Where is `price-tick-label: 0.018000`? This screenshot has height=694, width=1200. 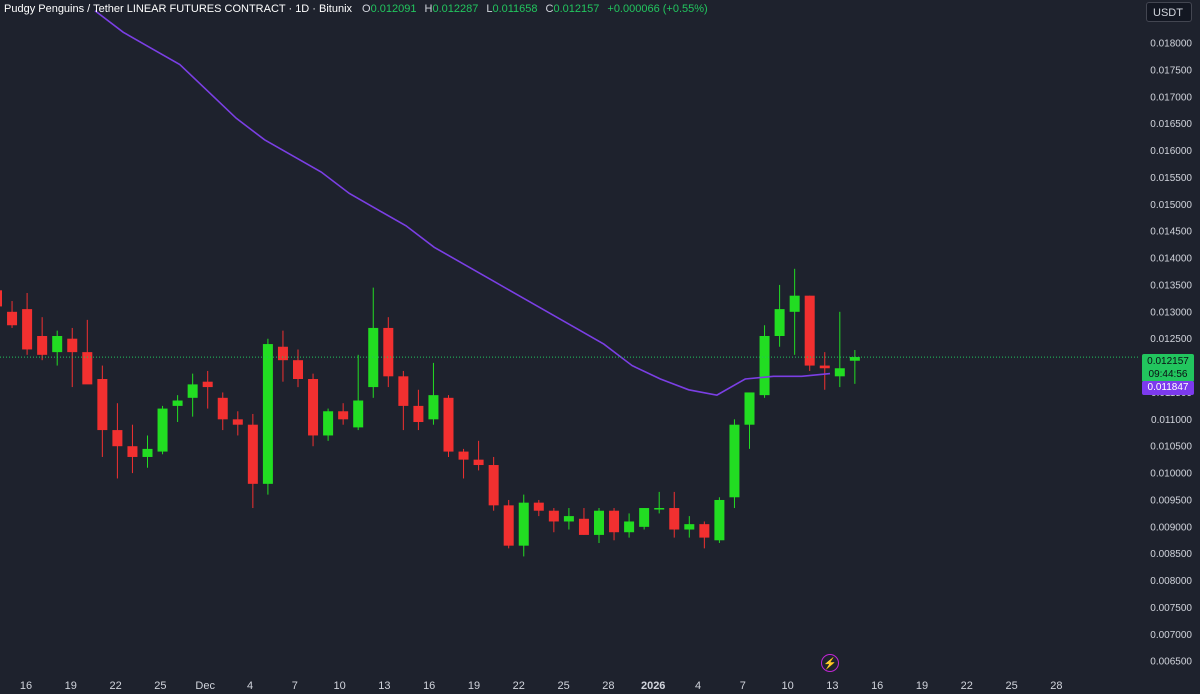 price-tick-label: 0.018000 is located at coordinates (1171, 44).